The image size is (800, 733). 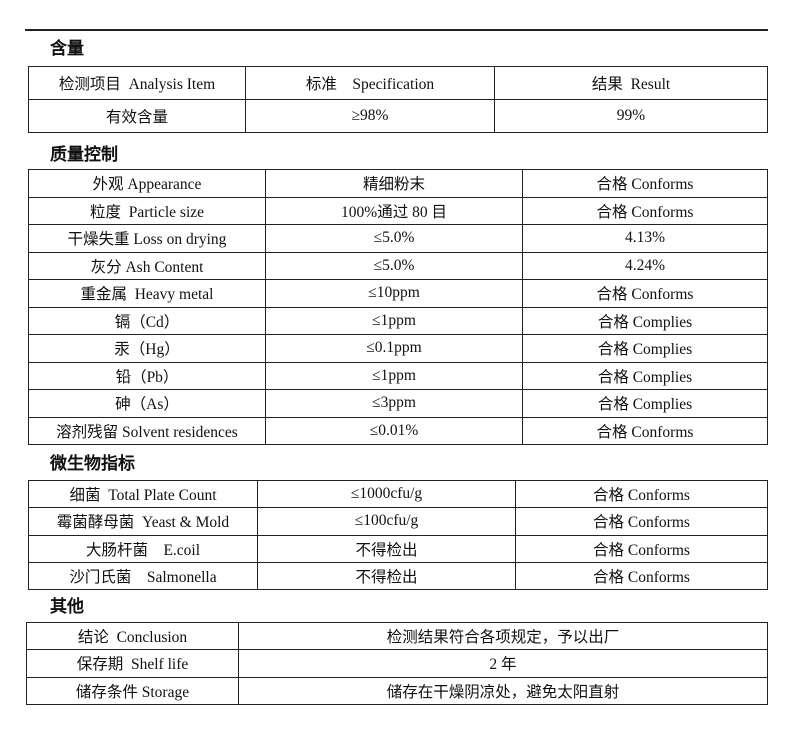 What do you see at coordinates (147, 183) in the screenshot?
I see `cell: 外观 Appearance` at bounding box center [147, 183].